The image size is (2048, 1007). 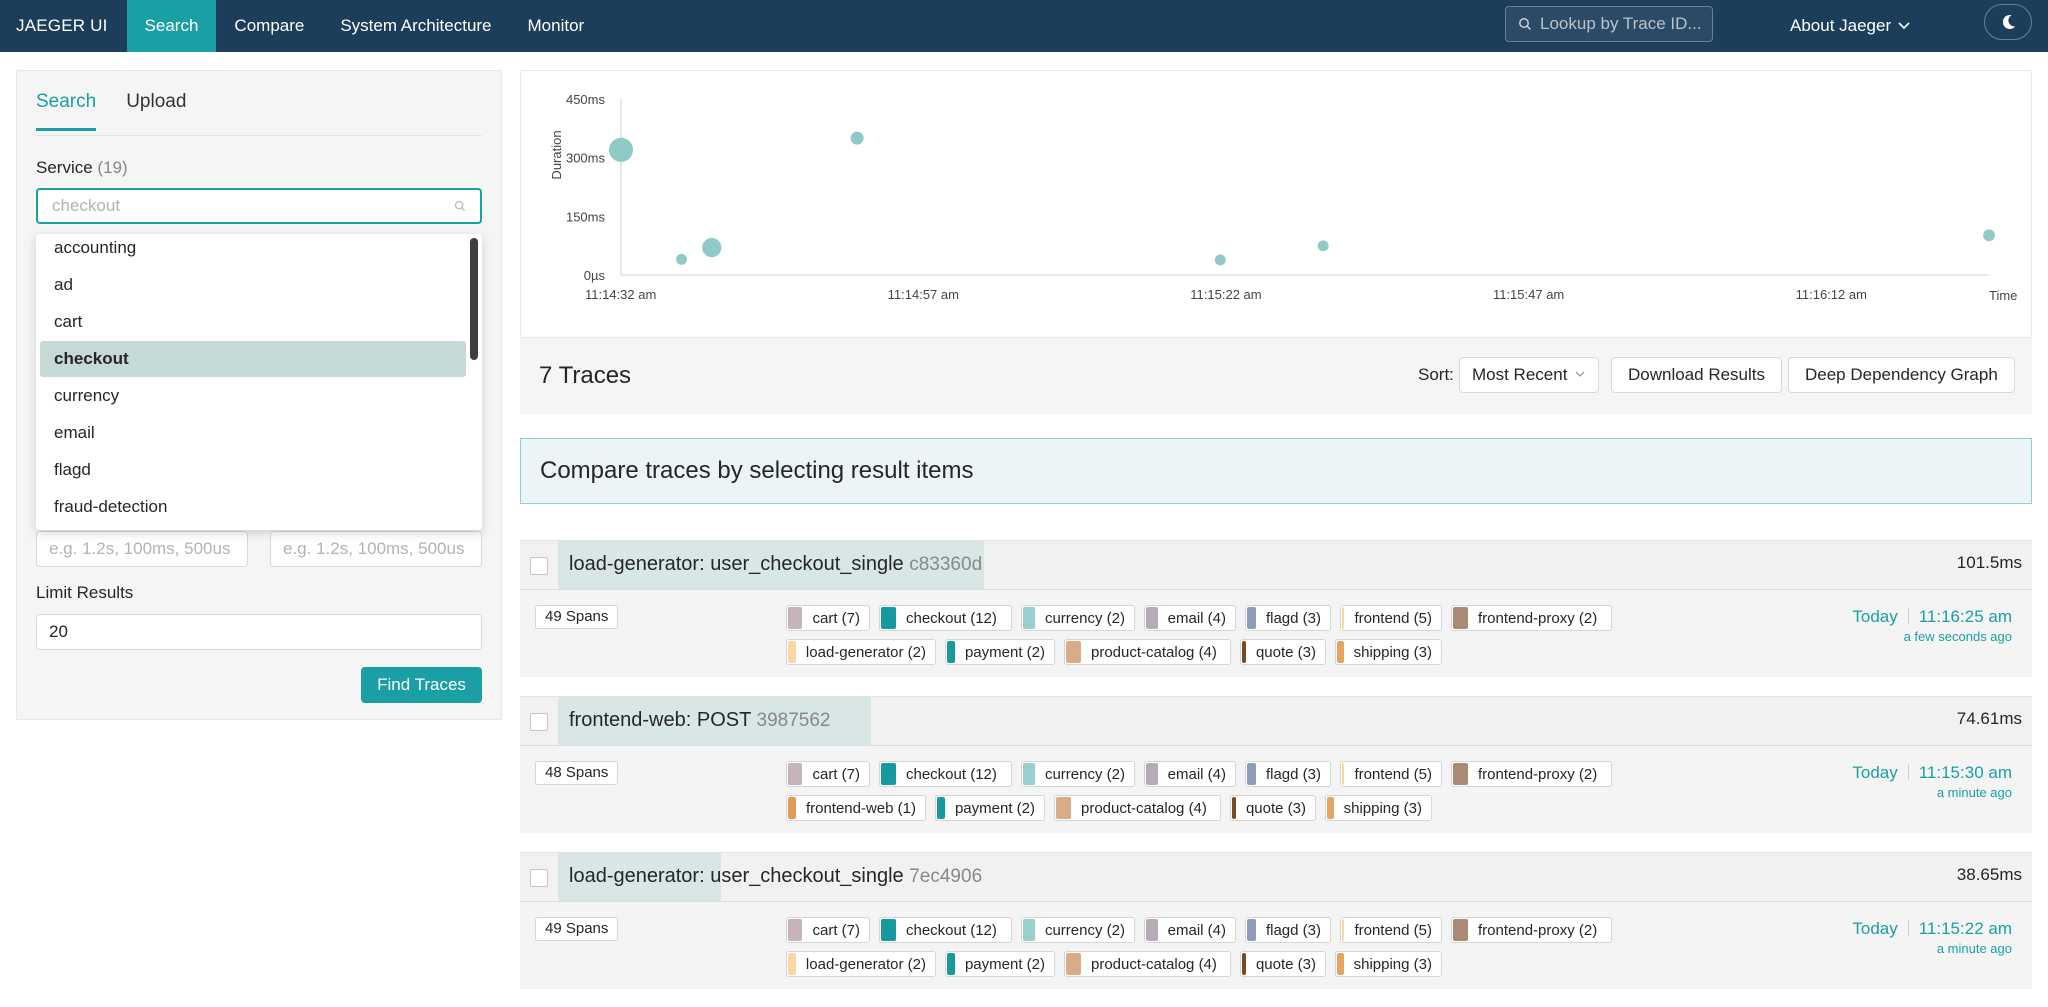 What do you see at coordinates (68, 321) in the screenshot?
I see `service-option-cart: cart` at bounding box center [68, 321].